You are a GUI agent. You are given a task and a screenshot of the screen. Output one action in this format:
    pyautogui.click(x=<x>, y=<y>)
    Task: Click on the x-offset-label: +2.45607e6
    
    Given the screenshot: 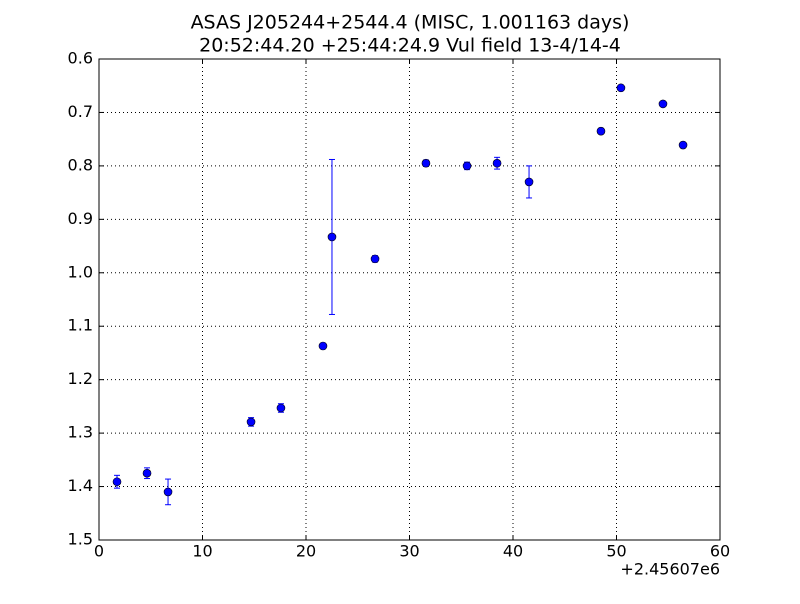 What is the action you would take?
    pyautogui.click(x=670, y=569)
    